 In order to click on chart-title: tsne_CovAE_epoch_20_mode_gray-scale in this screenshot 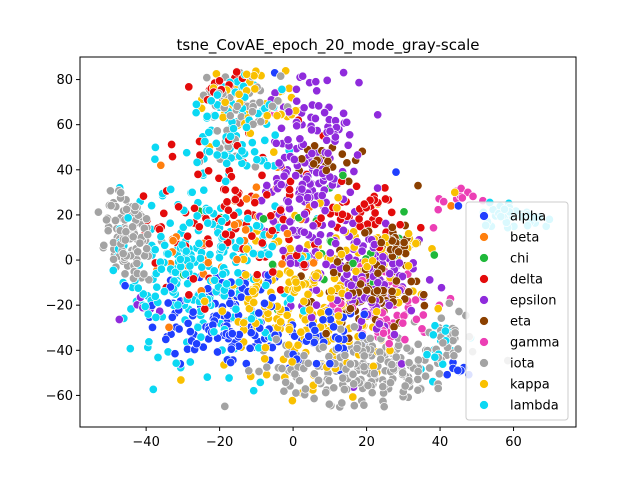, I will do `click(327, 45)`.